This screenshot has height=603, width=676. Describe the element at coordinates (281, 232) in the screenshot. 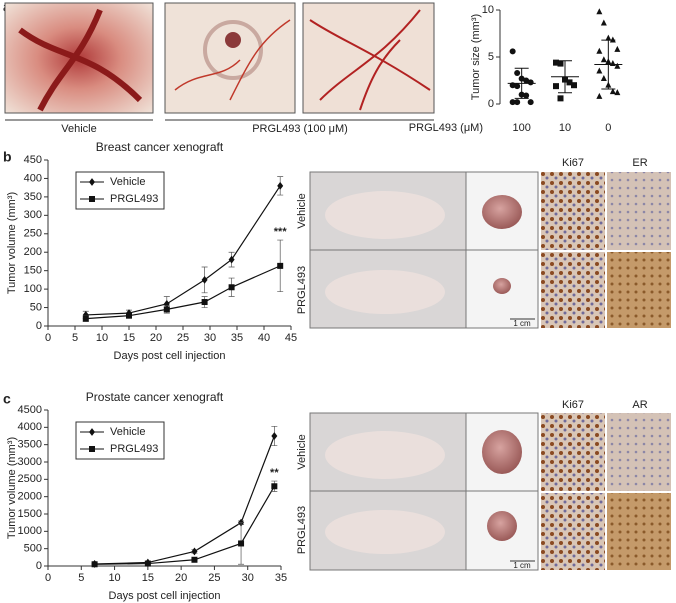

I see `annotation: ***` at that location.